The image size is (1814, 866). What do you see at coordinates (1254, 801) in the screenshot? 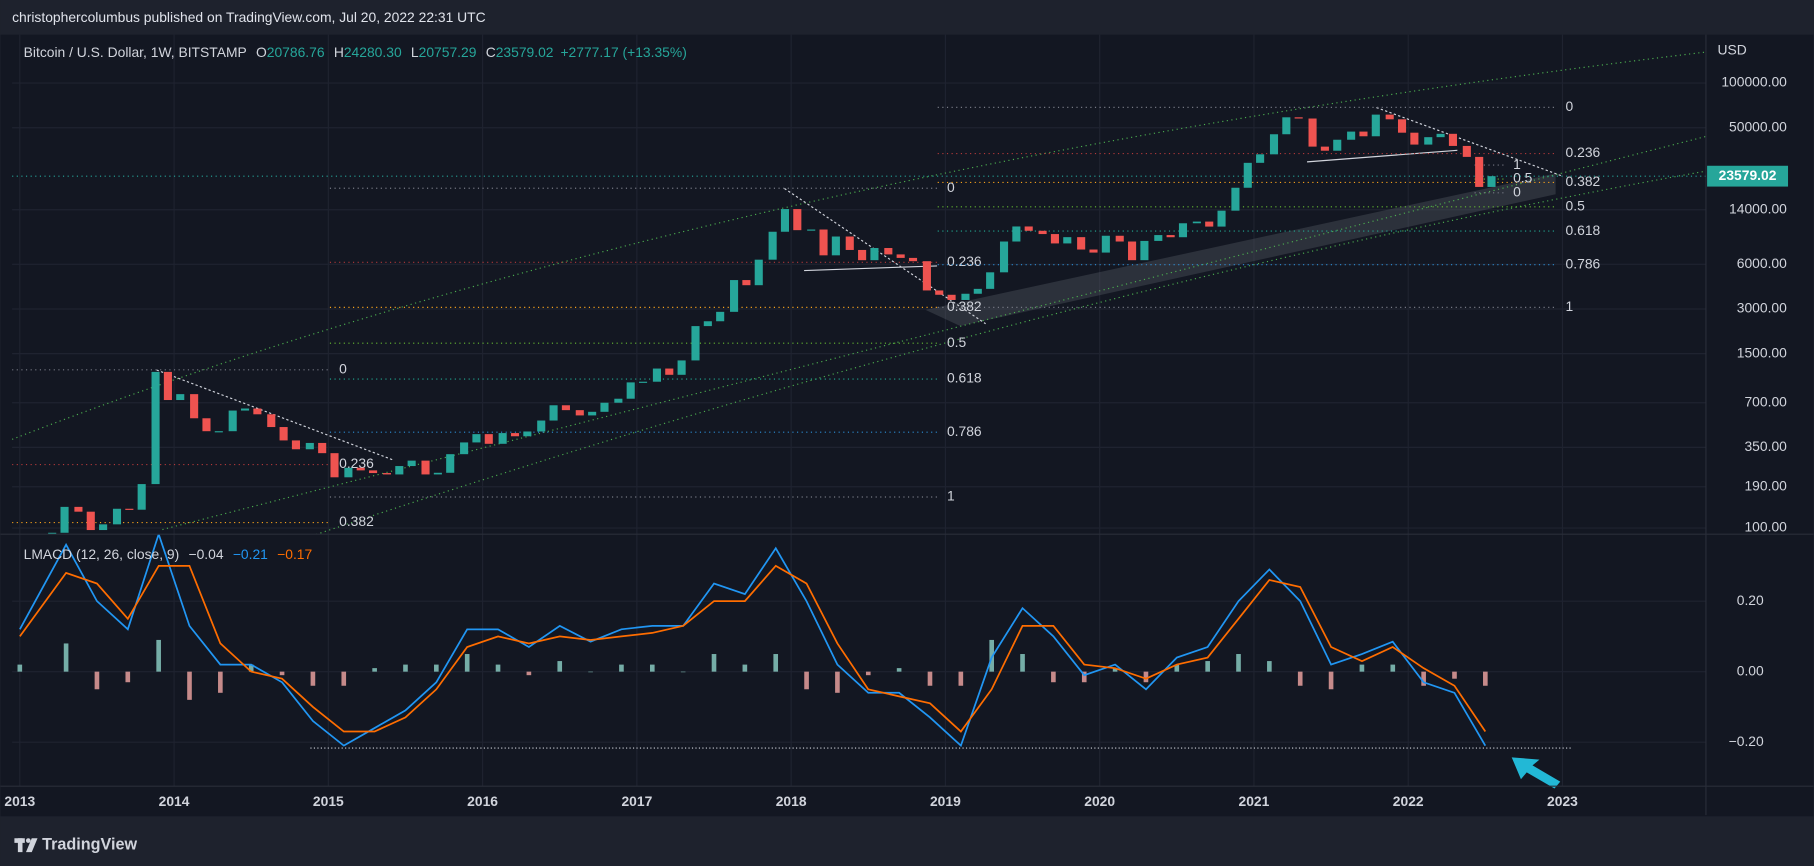
I see `x-tick-label: 2021` at bounding box center [1254, 801].